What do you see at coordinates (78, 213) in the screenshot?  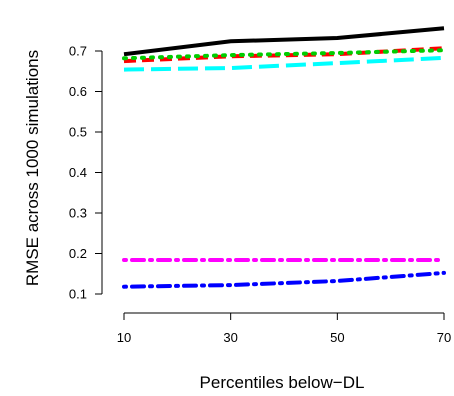 I see `y-tick-label: 0.3` at bounding box center [78, 213].